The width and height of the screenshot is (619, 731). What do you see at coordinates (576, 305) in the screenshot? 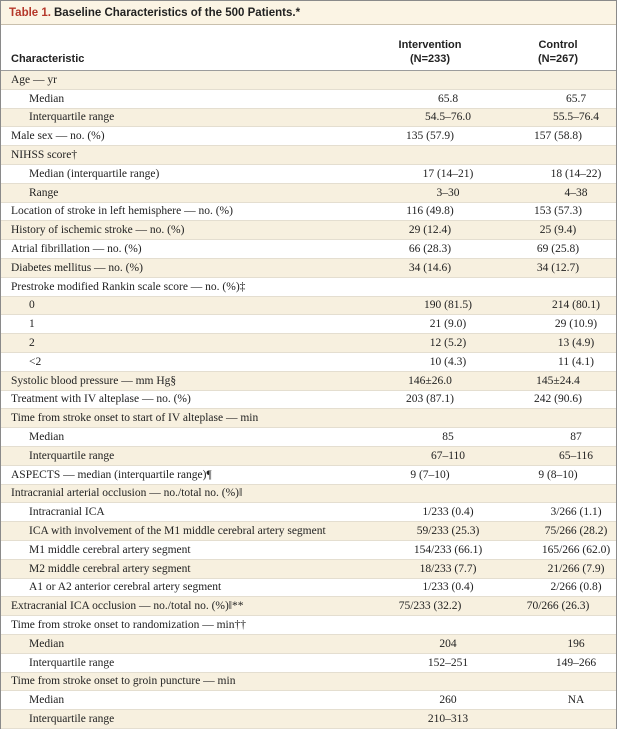
I see `row-control-value: 214 (80.1)` at bounding box center [576, 305].